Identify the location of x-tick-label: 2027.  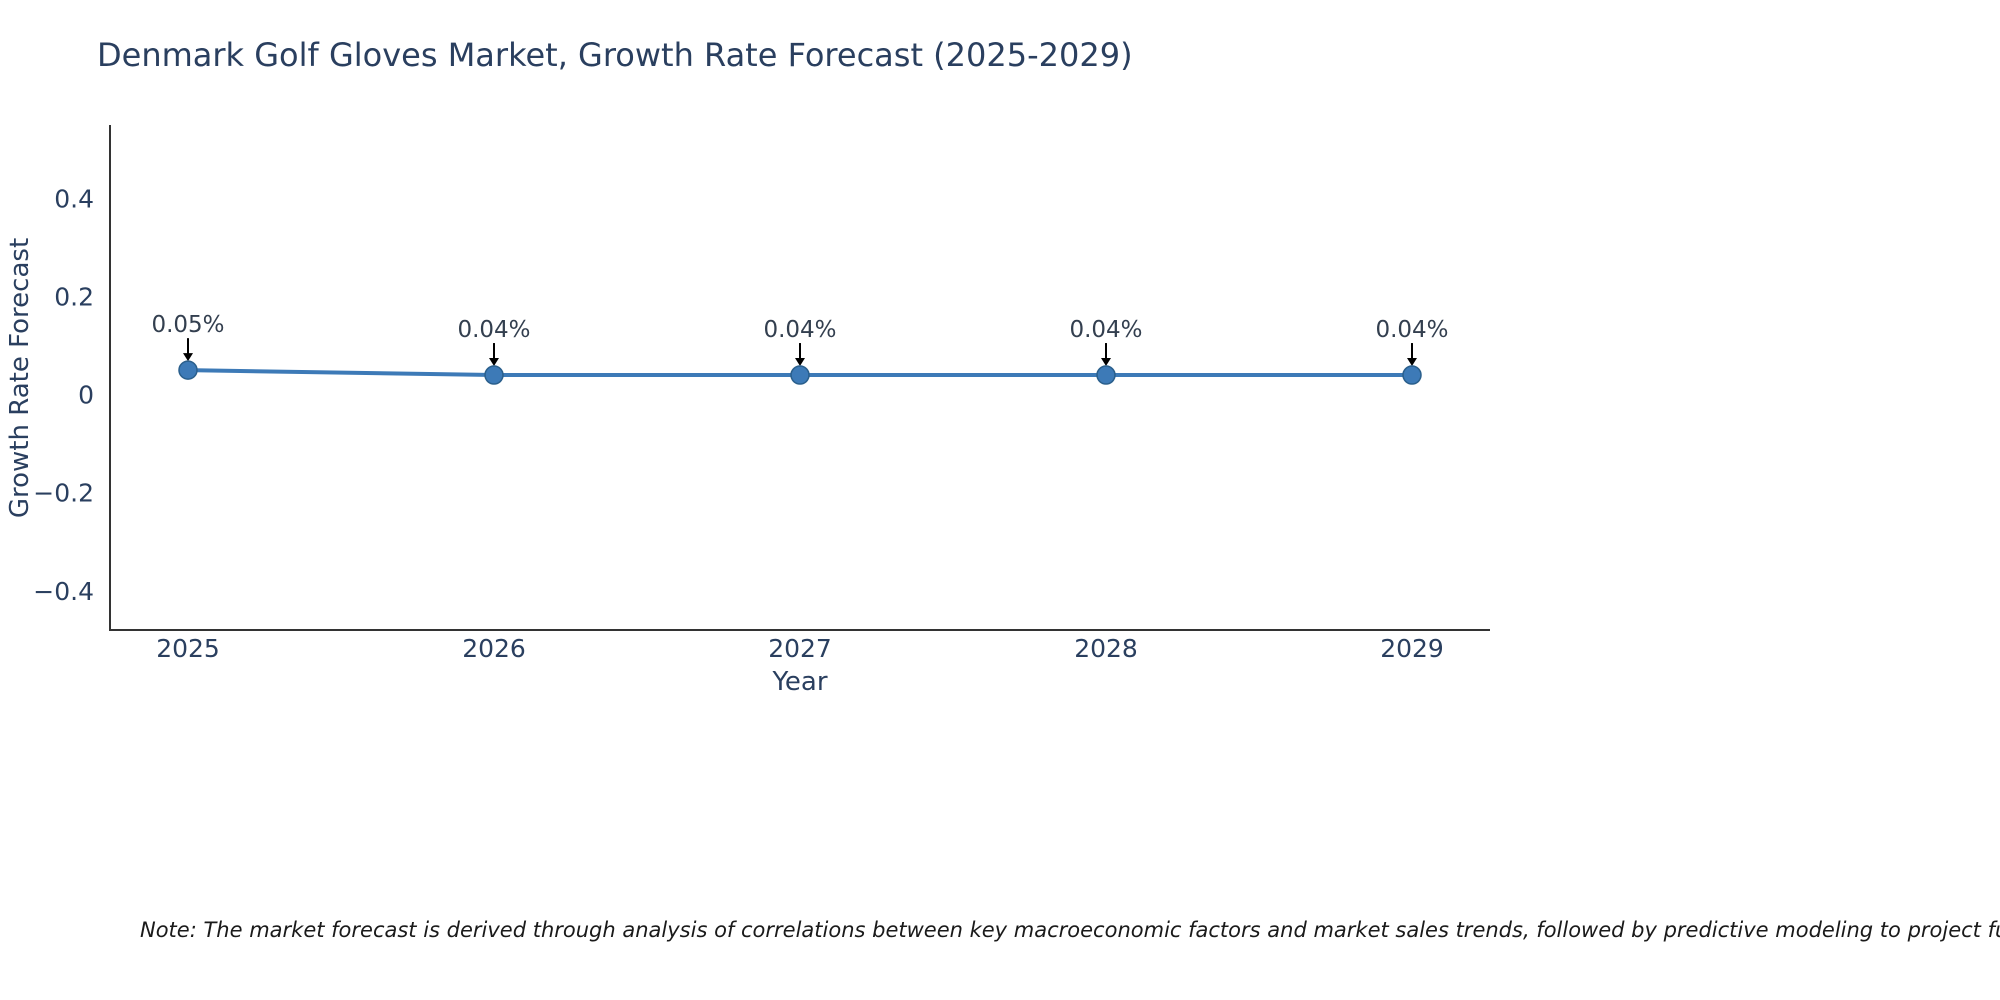
(800, 648).